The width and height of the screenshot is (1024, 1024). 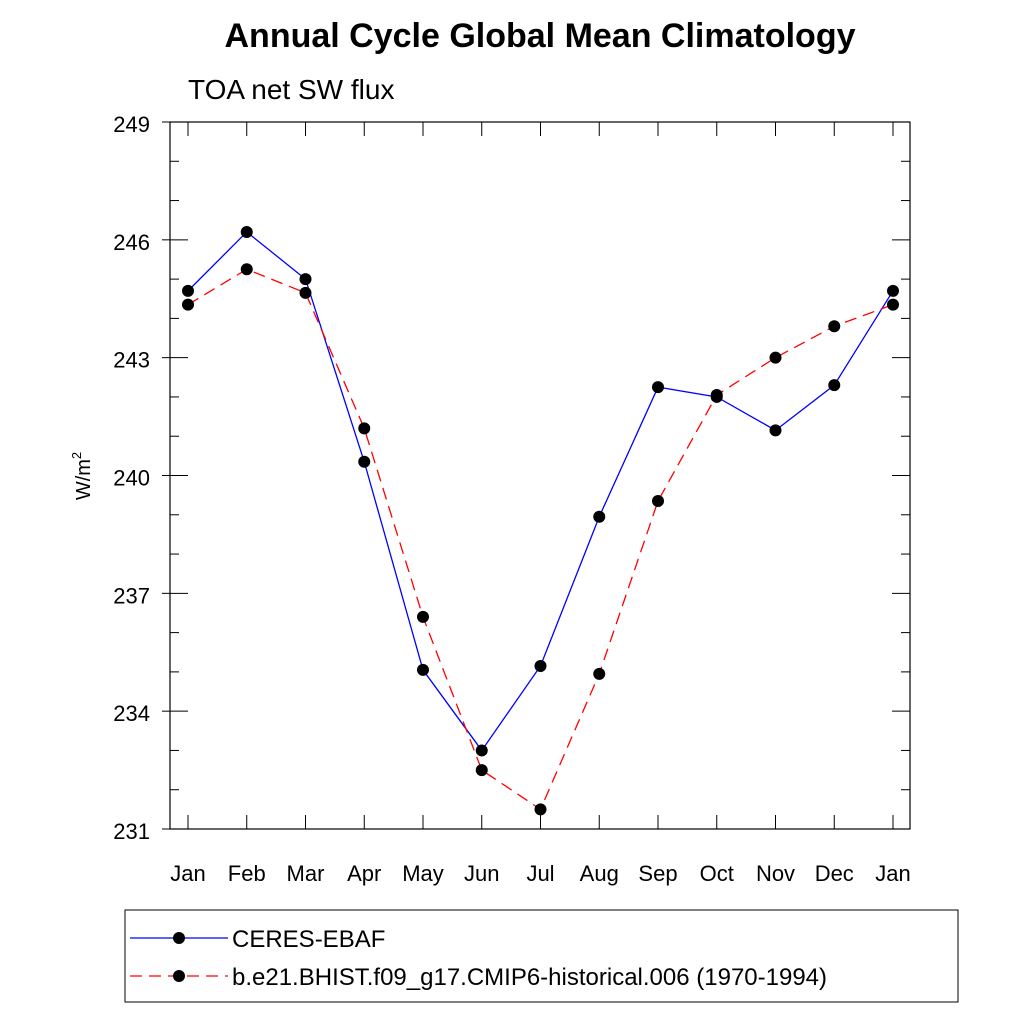 I want to click on x-tick-label: Nov, so click(x=775, y=873).